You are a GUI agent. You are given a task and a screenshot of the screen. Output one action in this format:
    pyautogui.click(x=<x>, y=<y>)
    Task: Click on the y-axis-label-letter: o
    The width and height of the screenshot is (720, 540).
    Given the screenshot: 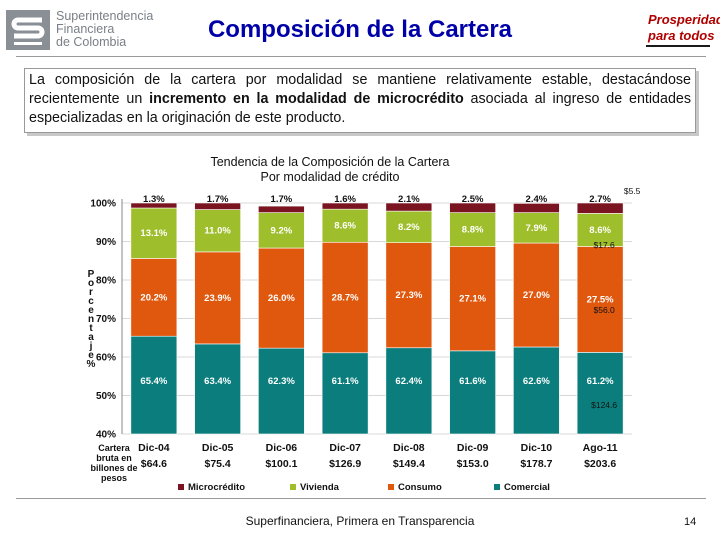 What is the action you would take?
    pyautogui.click(x=91, y=283)
    